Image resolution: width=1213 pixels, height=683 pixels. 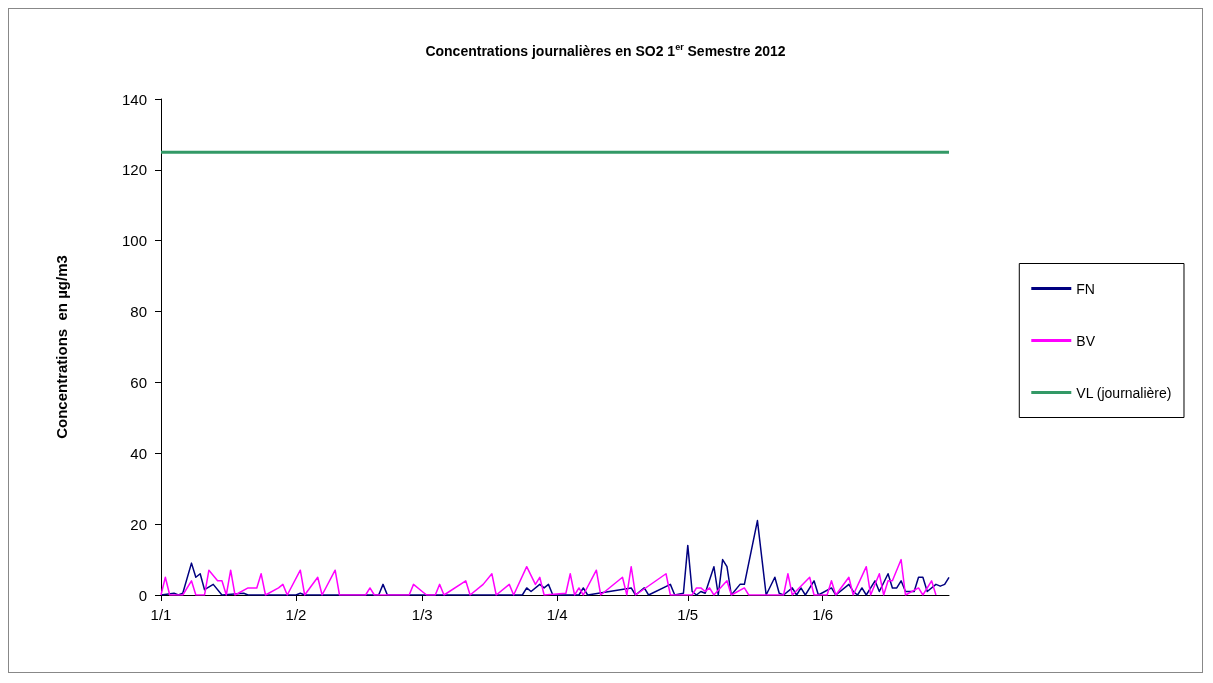 I want to click on x-tick-label: 1/3, so click(x=422, y=614).